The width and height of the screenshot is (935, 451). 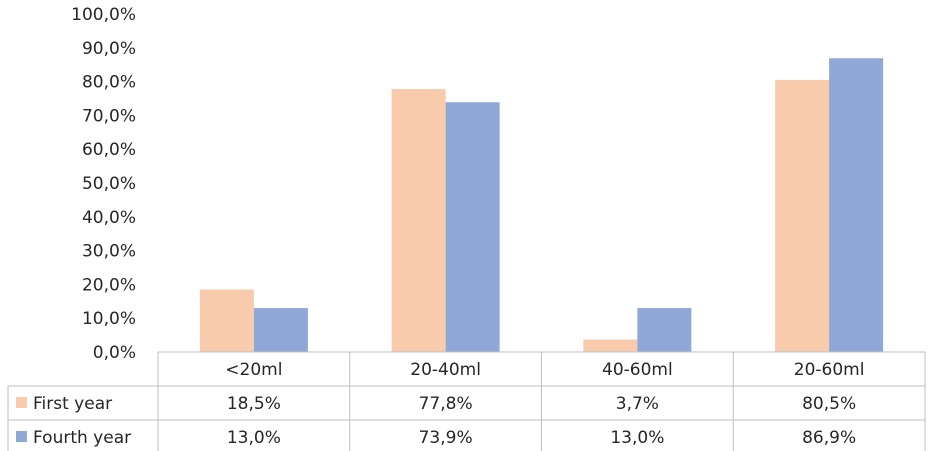 I want to click on data-label: 73,9%, so click(x=446, y=438).